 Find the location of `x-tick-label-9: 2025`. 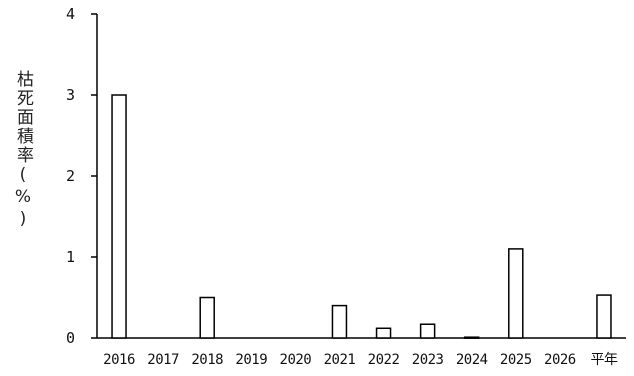

x-tick-label-9: 2025 is located at coordinates (516, 360).